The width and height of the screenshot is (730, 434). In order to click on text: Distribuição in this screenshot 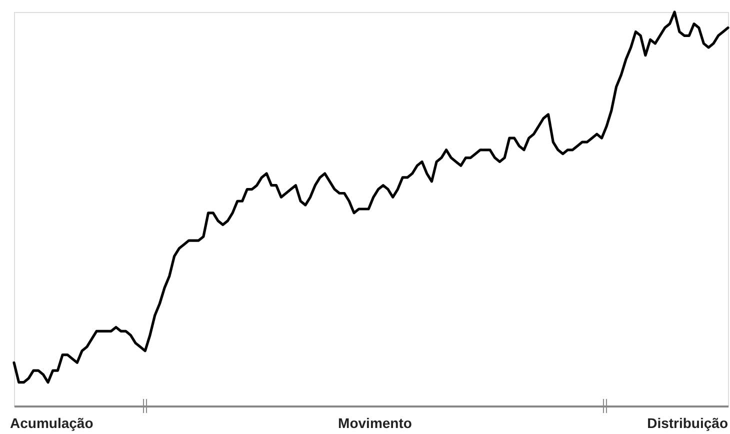, I will do `click(687, 423)`.